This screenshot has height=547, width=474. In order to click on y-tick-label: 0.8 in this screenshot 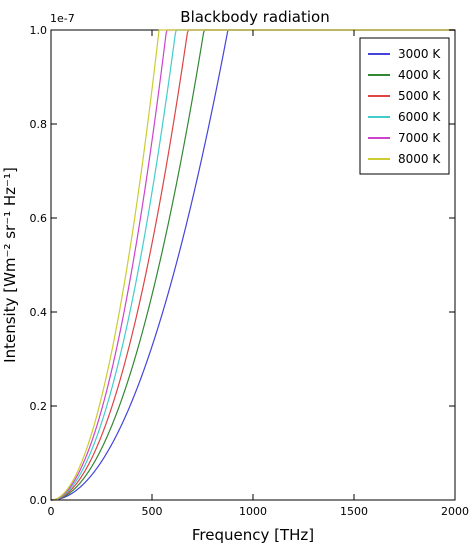, I will do `click(39, 124)`.